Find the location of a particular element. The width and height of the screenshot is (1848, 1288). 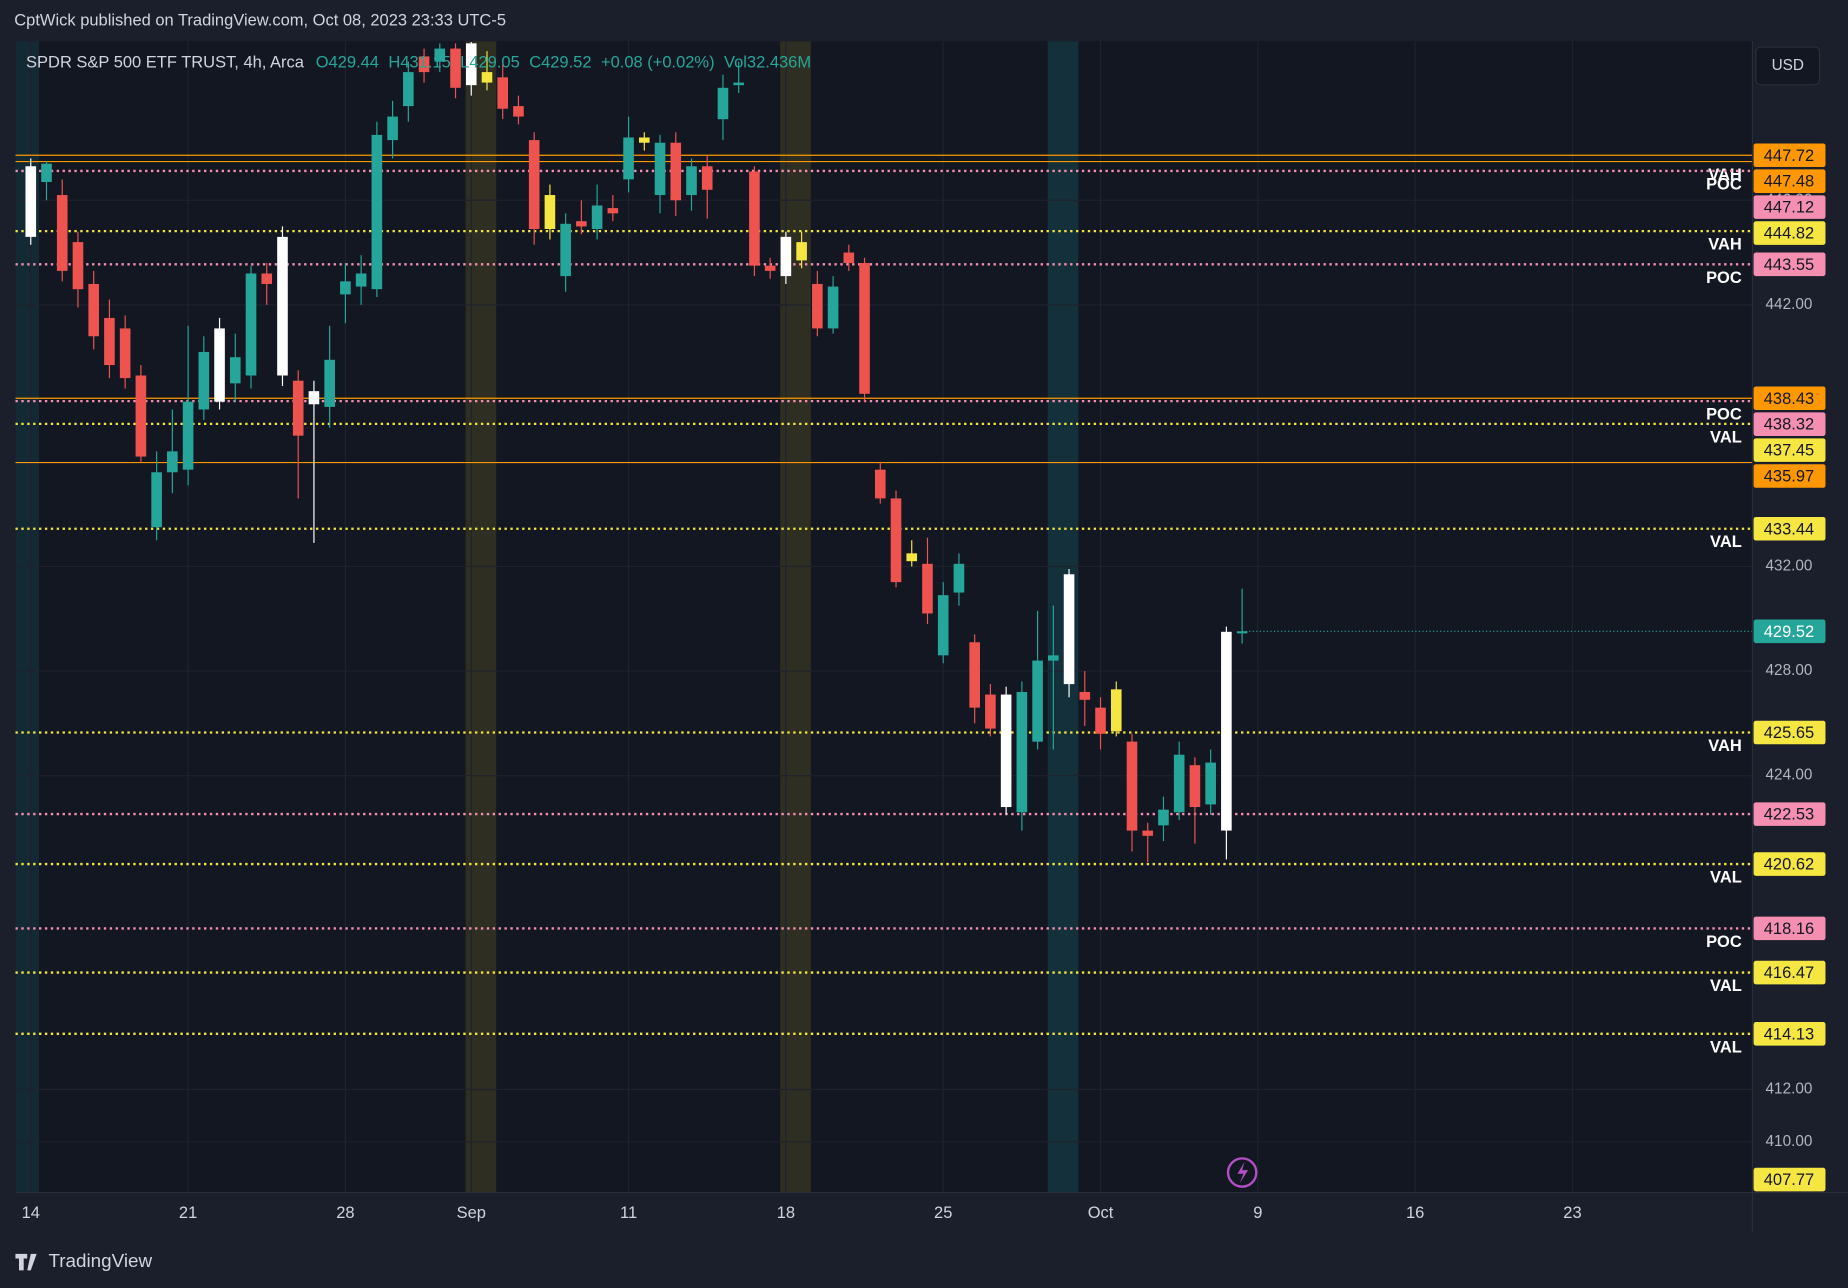

x-tick-label: Oct is located at coordinates (1101, 1213).